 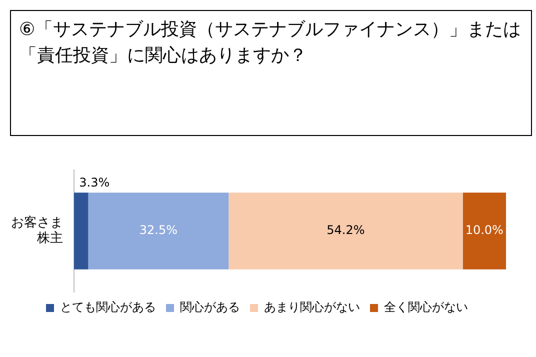 I want to click on legend-label: とても関心がある, so click(x=108, y=307).